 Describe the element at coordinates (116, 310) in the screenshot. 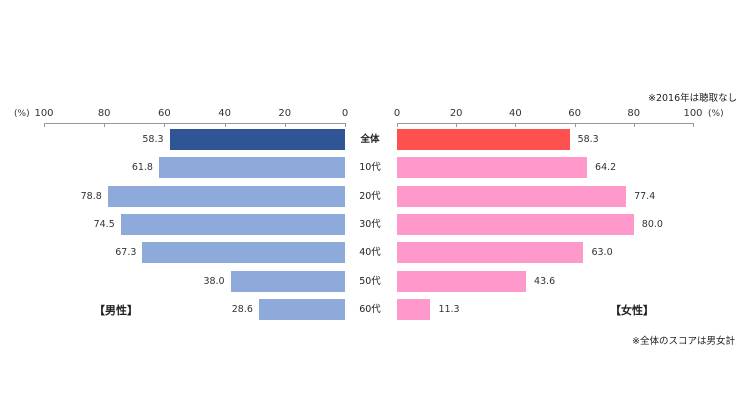

I see `legend-male: 【男性】` at that location.